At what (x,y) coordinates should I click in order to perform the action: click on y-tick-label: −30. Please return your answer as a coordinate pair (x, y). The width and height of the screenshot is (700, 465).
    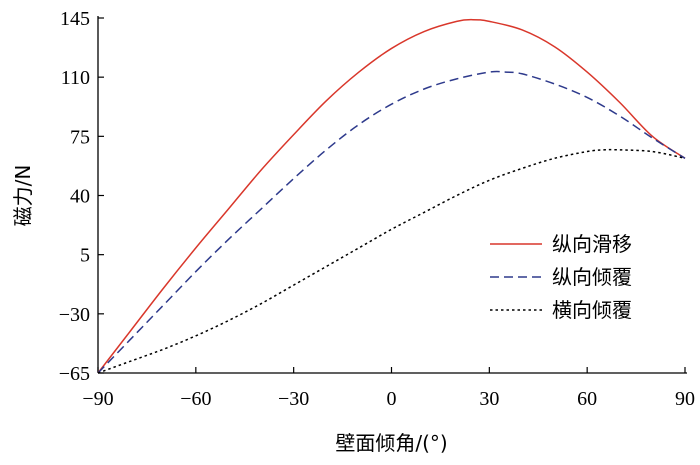
    Looking at the image, I should click on (74, 315).